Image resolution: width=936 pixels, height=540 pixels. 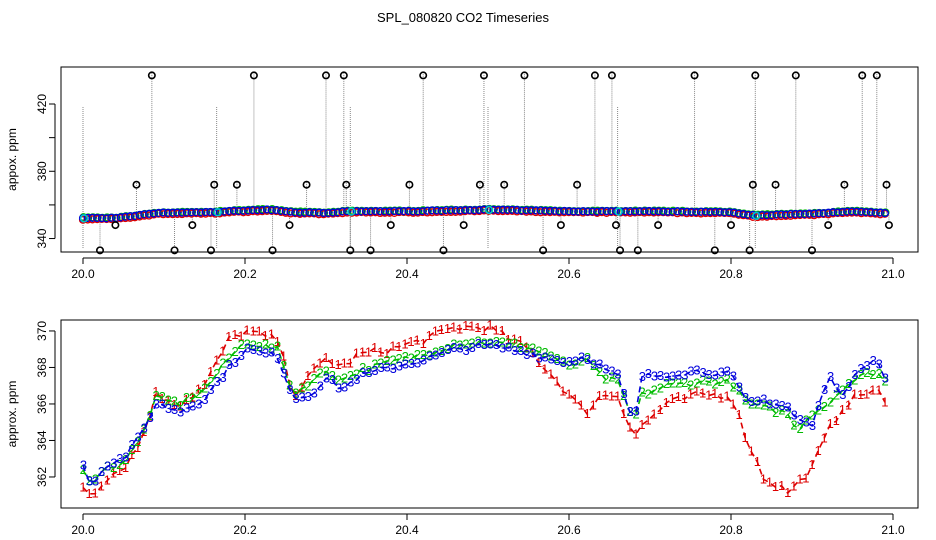 What do you see at coordinates (42, 367) in the screenshot?
I see `y-tick-label: 368` at bounding box center [42, 367].